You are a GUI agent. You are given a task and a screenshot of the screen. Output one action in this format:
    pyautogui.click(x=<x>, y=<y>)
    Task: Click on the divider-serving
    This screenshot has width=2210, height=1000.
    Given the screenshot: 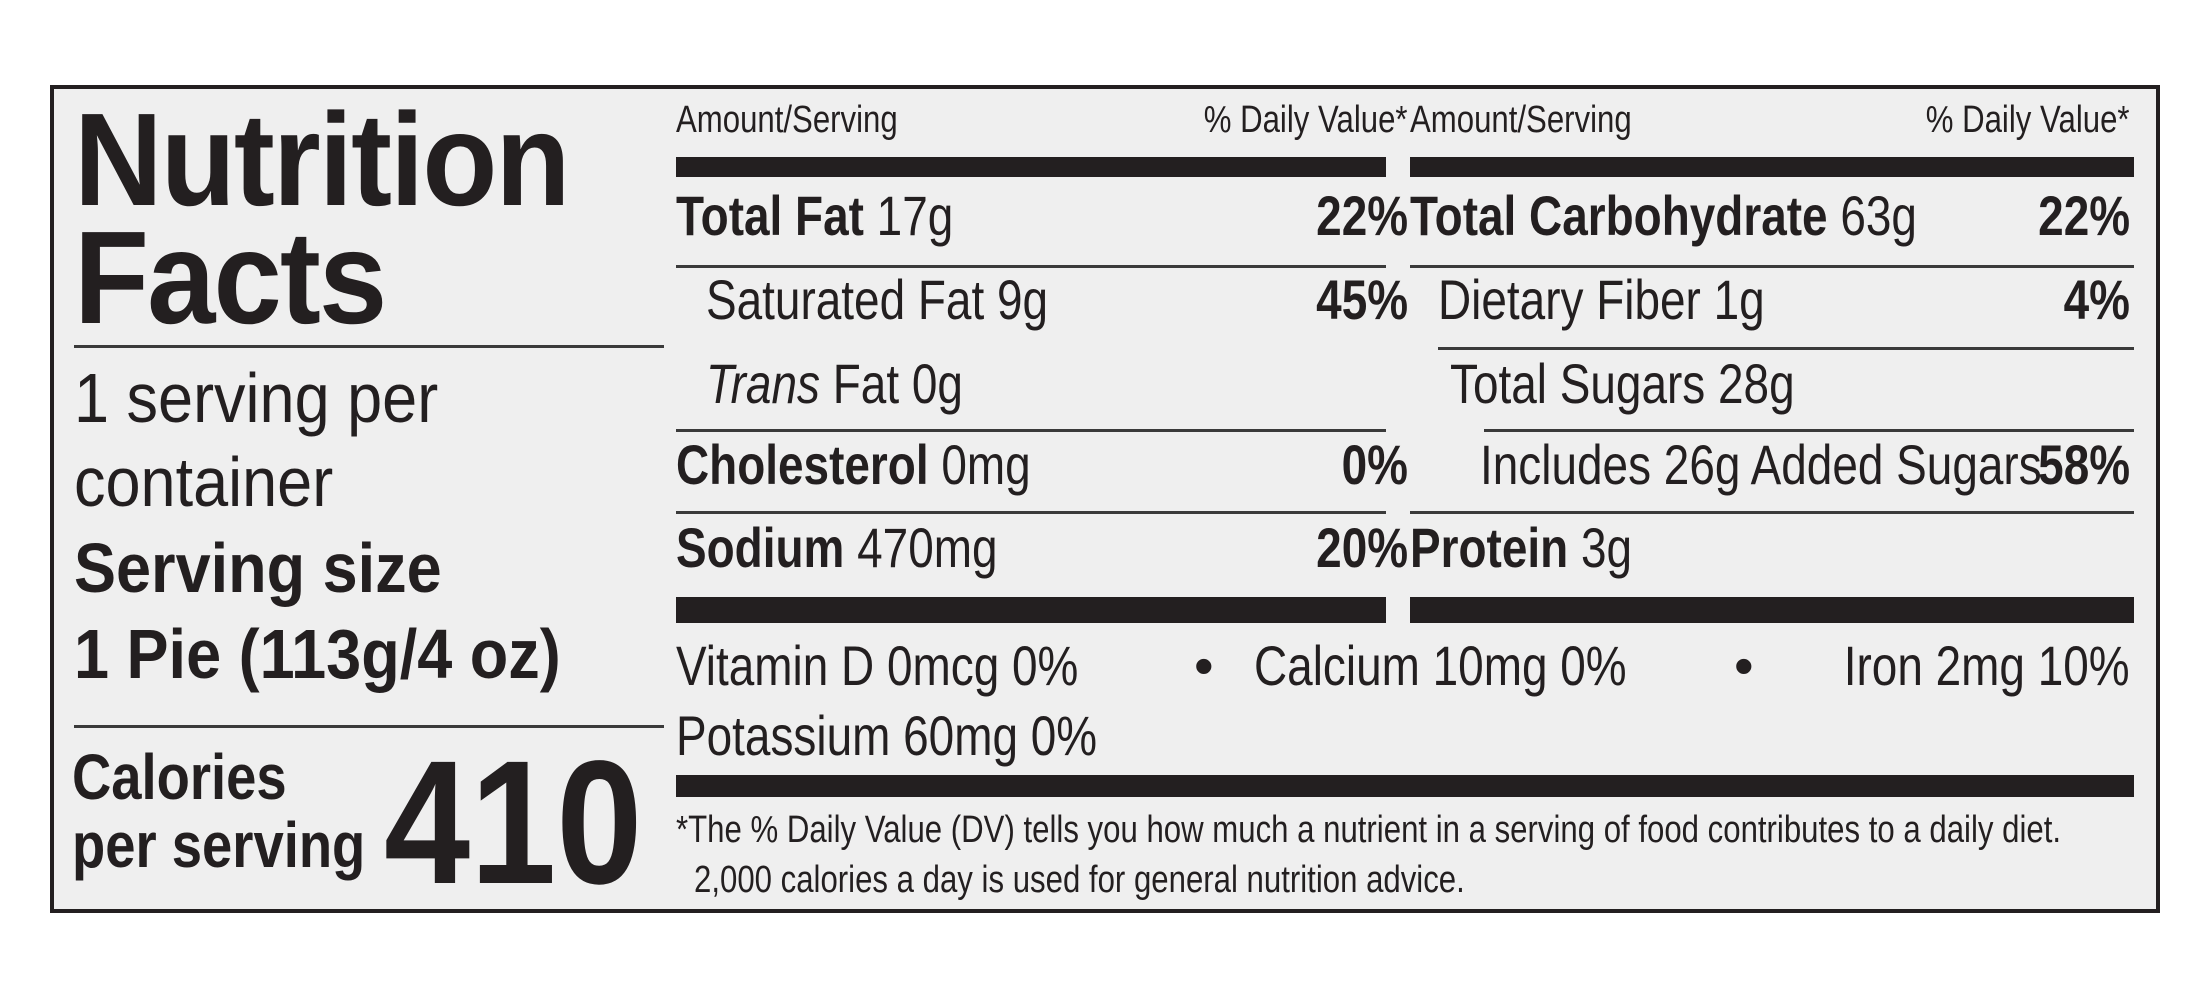 What is the action you would take?
    pyautogui.click(x=369, y=726)
    